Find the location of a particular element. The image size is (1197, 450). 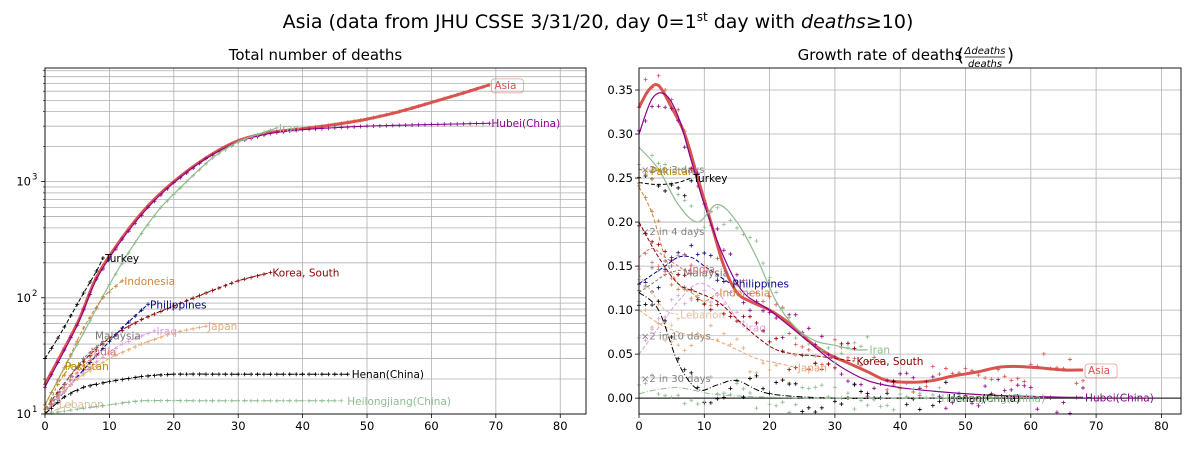

y-tick-label: 0.35 is located at coordinates (620, 90).